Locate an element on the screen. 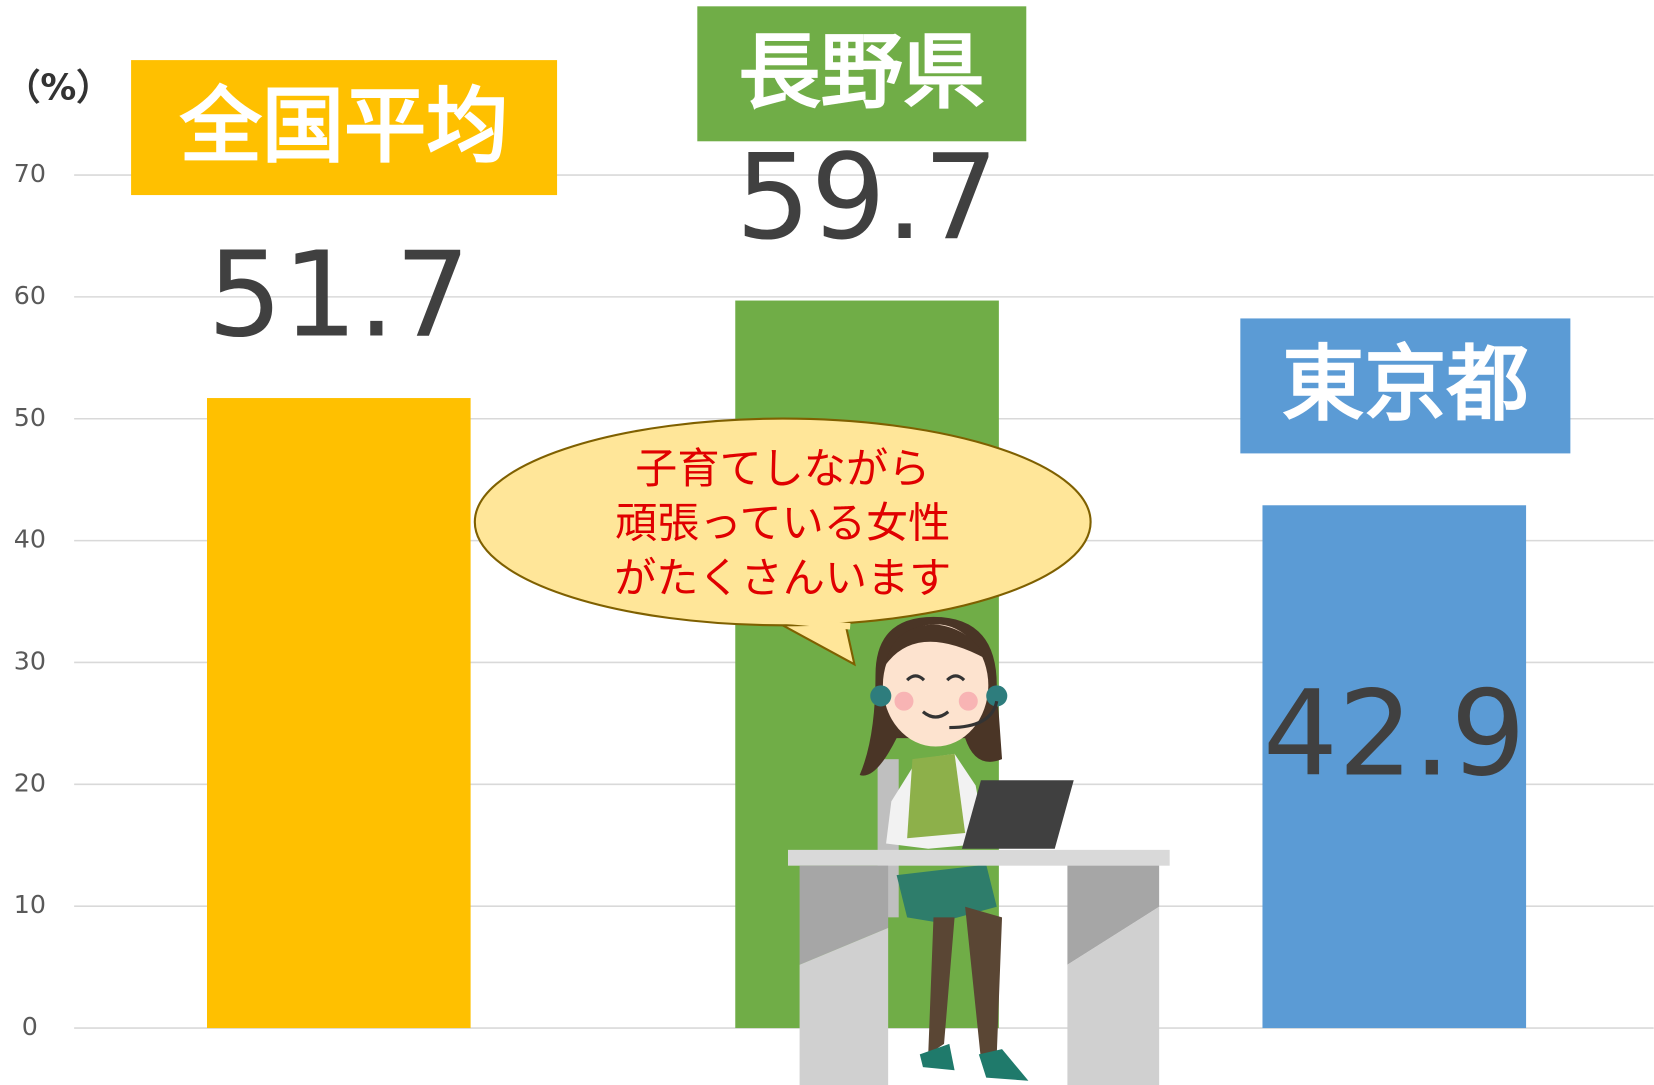 The height and width of the screenshot is (1085, 1654). bubble-join is located at coordinates (813, 623).